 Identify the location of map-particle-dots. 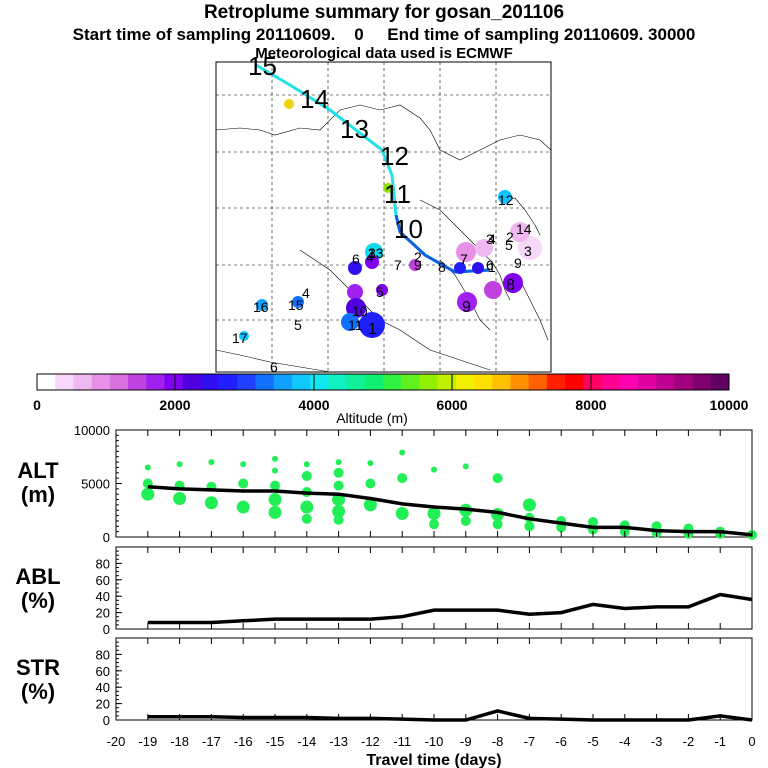
(390, 220).